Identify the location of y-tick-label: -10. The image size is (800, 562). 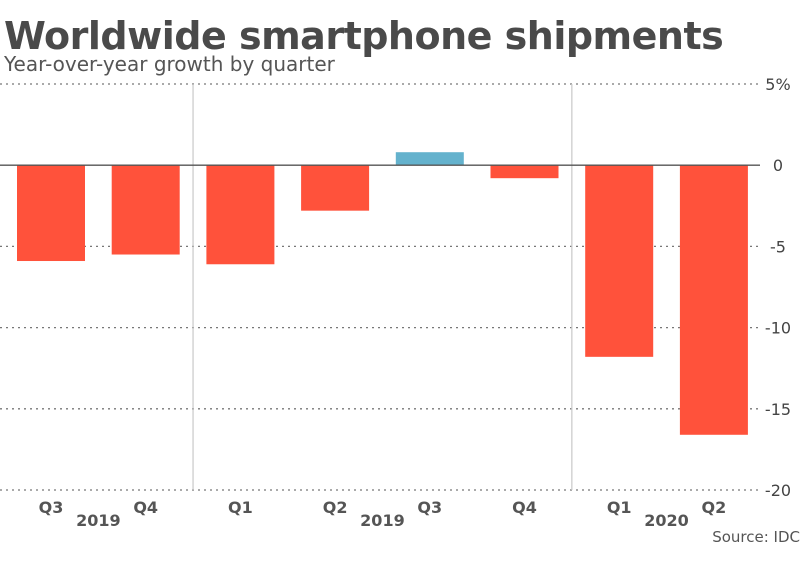
(778, 328).